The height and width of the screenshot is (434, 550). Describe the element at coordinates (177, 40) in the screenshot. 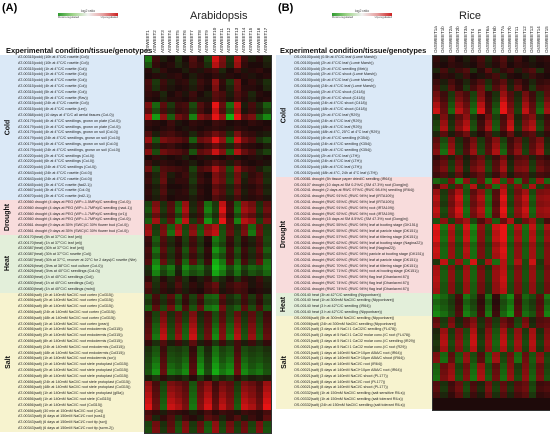

I see `column-label: AtSWEET5` at that location.